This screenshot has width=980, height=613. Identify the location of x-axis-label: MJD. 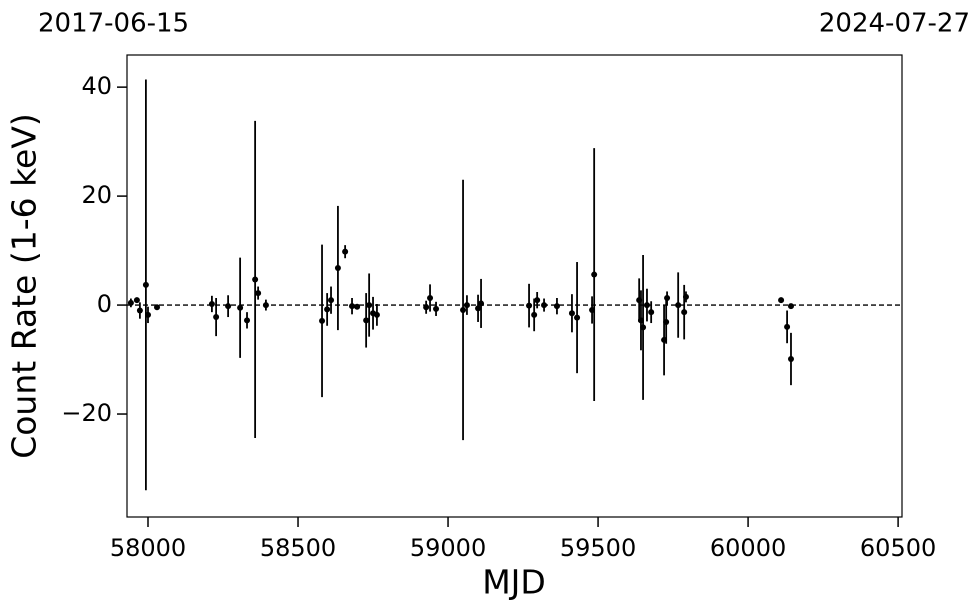
(514, 582).